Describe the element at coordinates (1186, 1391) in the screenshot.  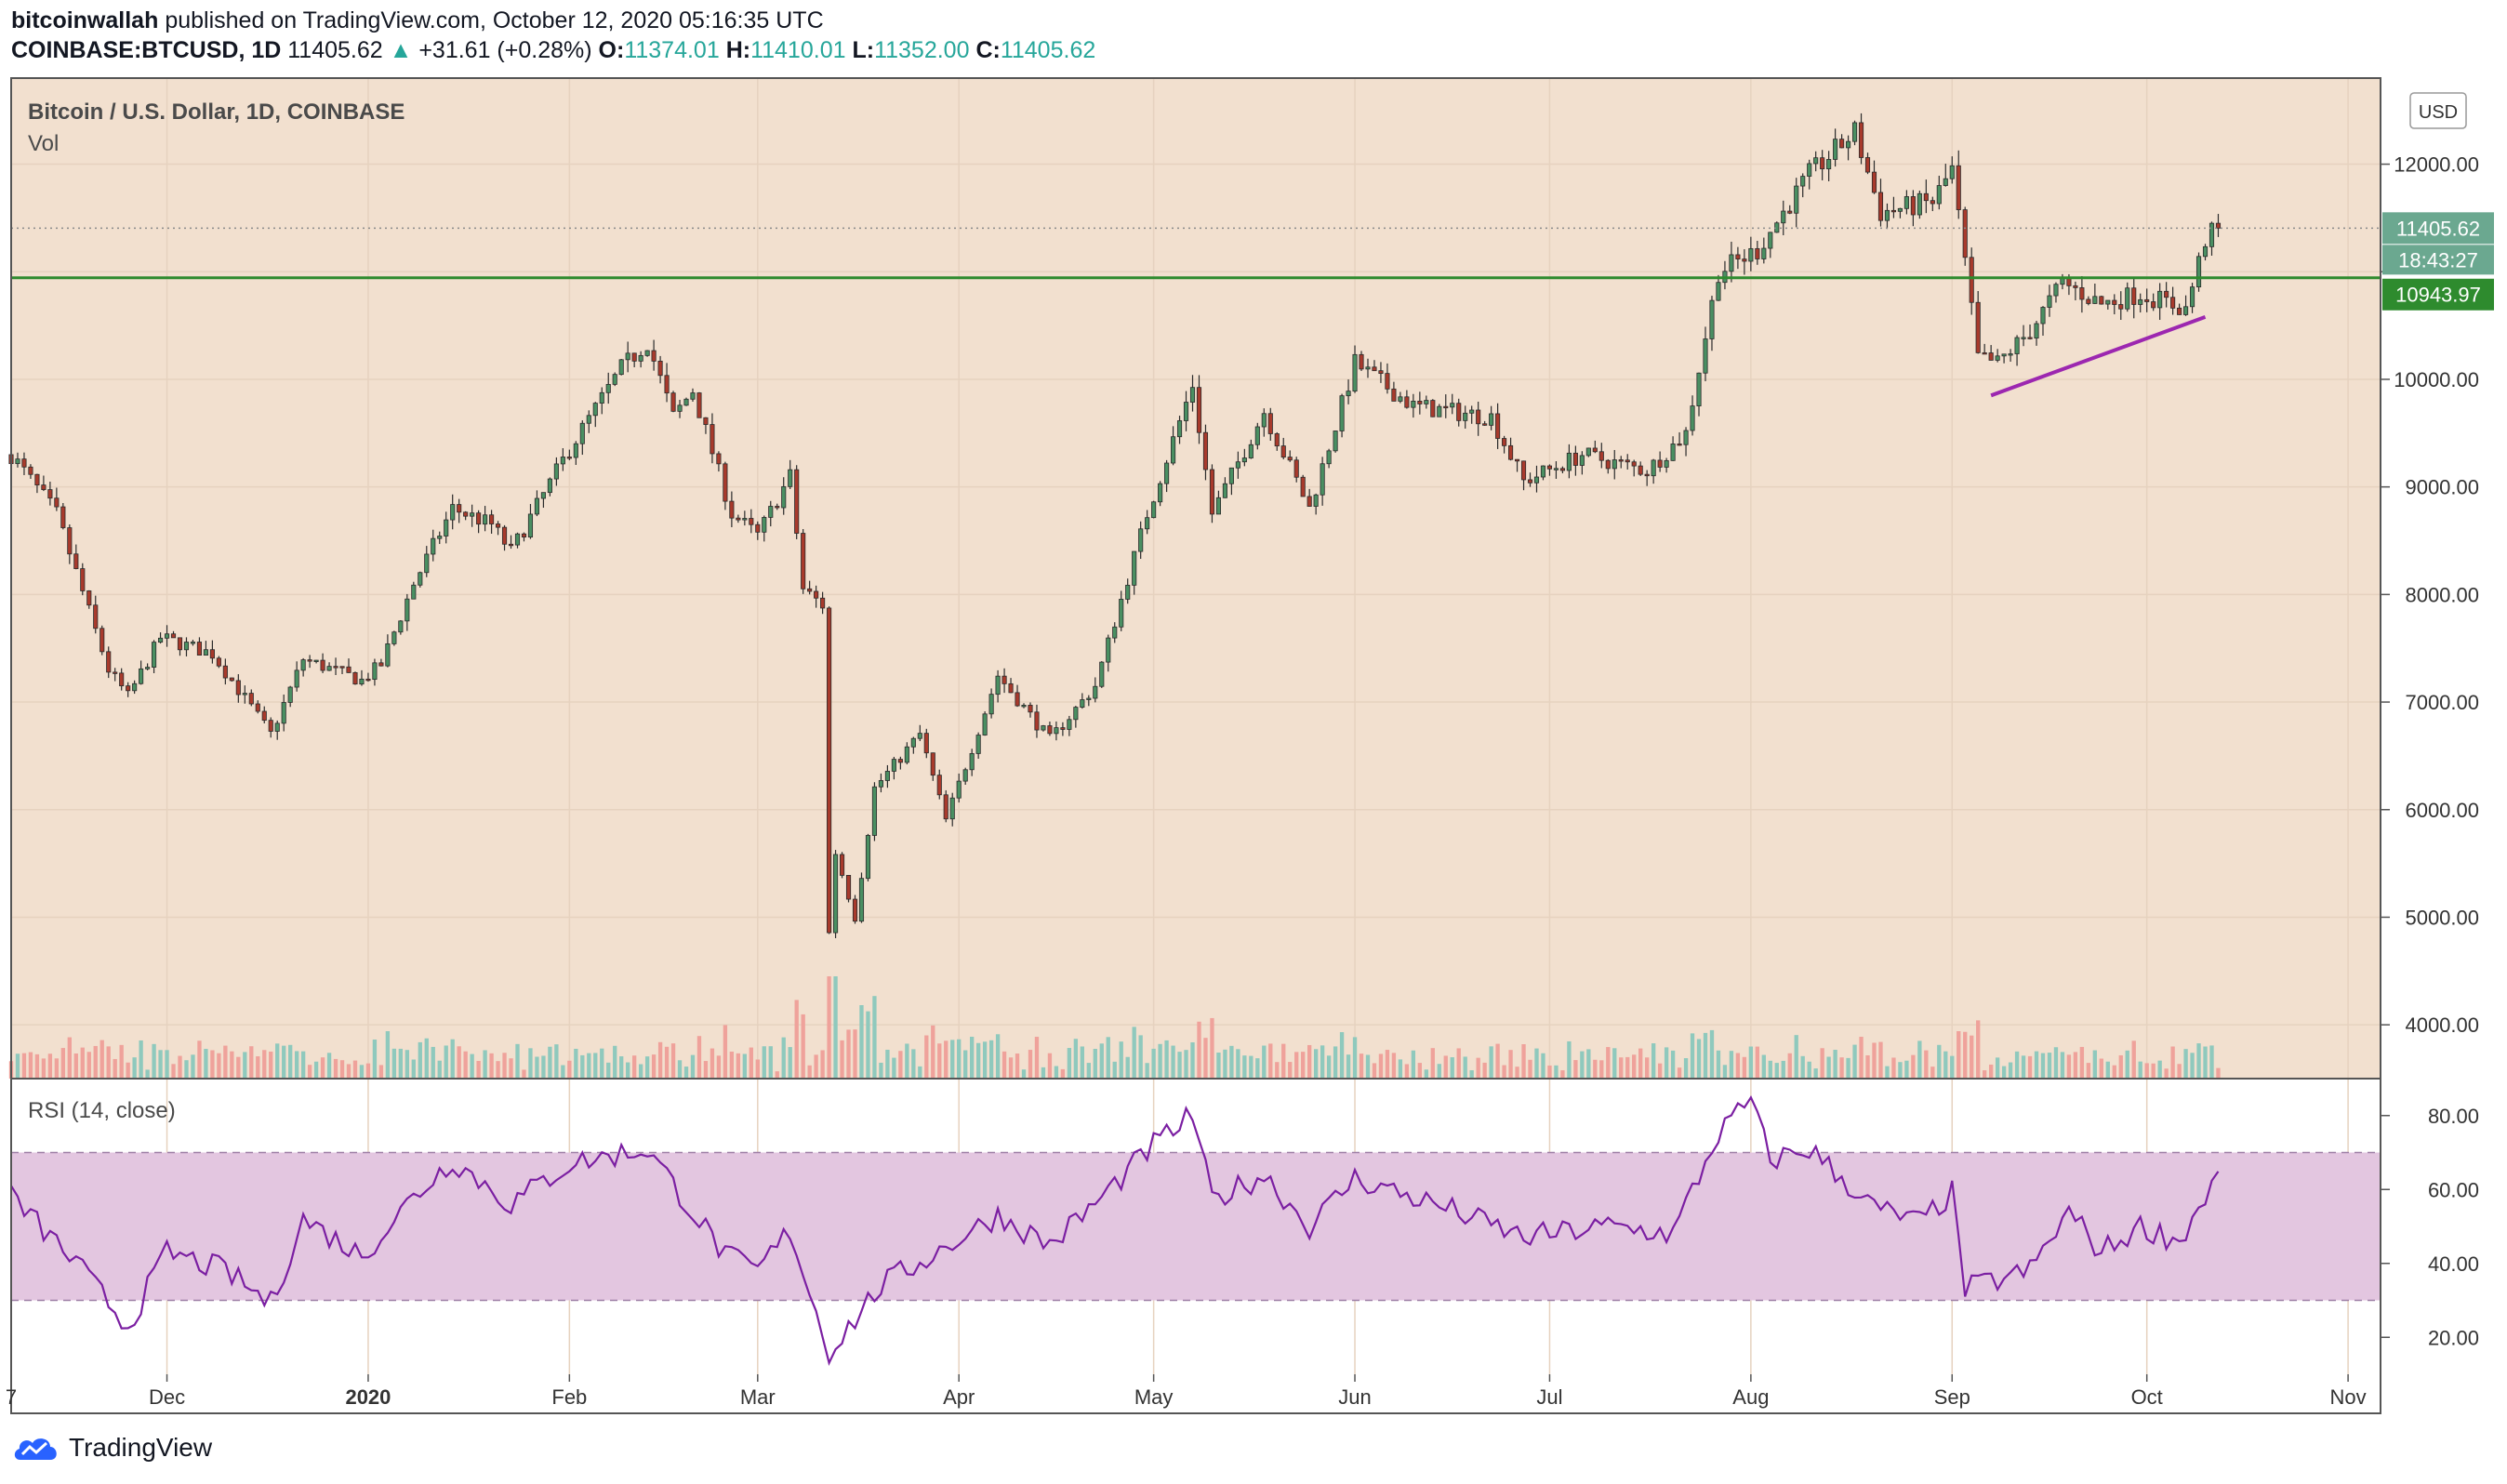
I see `time-axis-ticks: 7 Dec 2020 Feb Mar Apr May Jun Jul Aug Sep Oct Nov` at that location.